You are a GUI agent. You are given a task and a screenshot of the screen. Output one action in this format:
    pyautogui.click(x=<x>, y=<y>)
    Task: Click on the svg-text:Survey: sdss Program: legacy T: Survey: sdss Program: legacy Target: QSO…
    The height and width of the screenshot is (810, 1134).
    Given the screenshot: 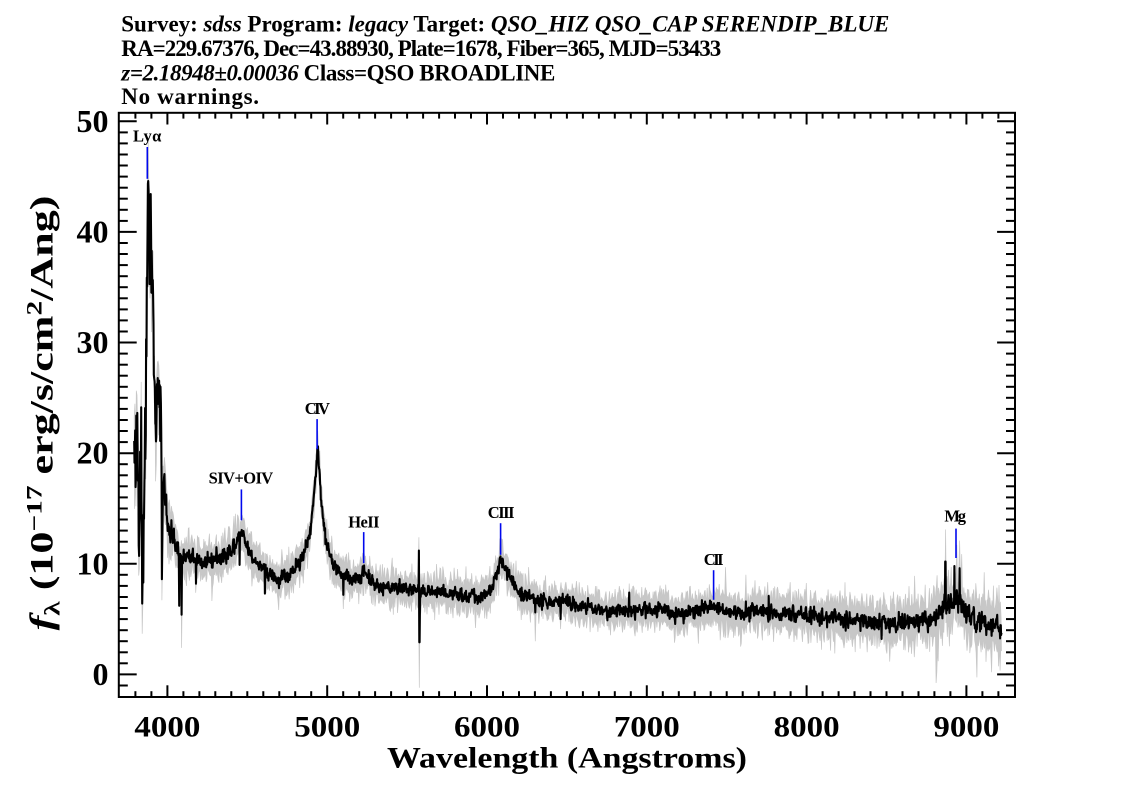 What is the action you would take?
    pyautogui.click(x=505, y=24)
    